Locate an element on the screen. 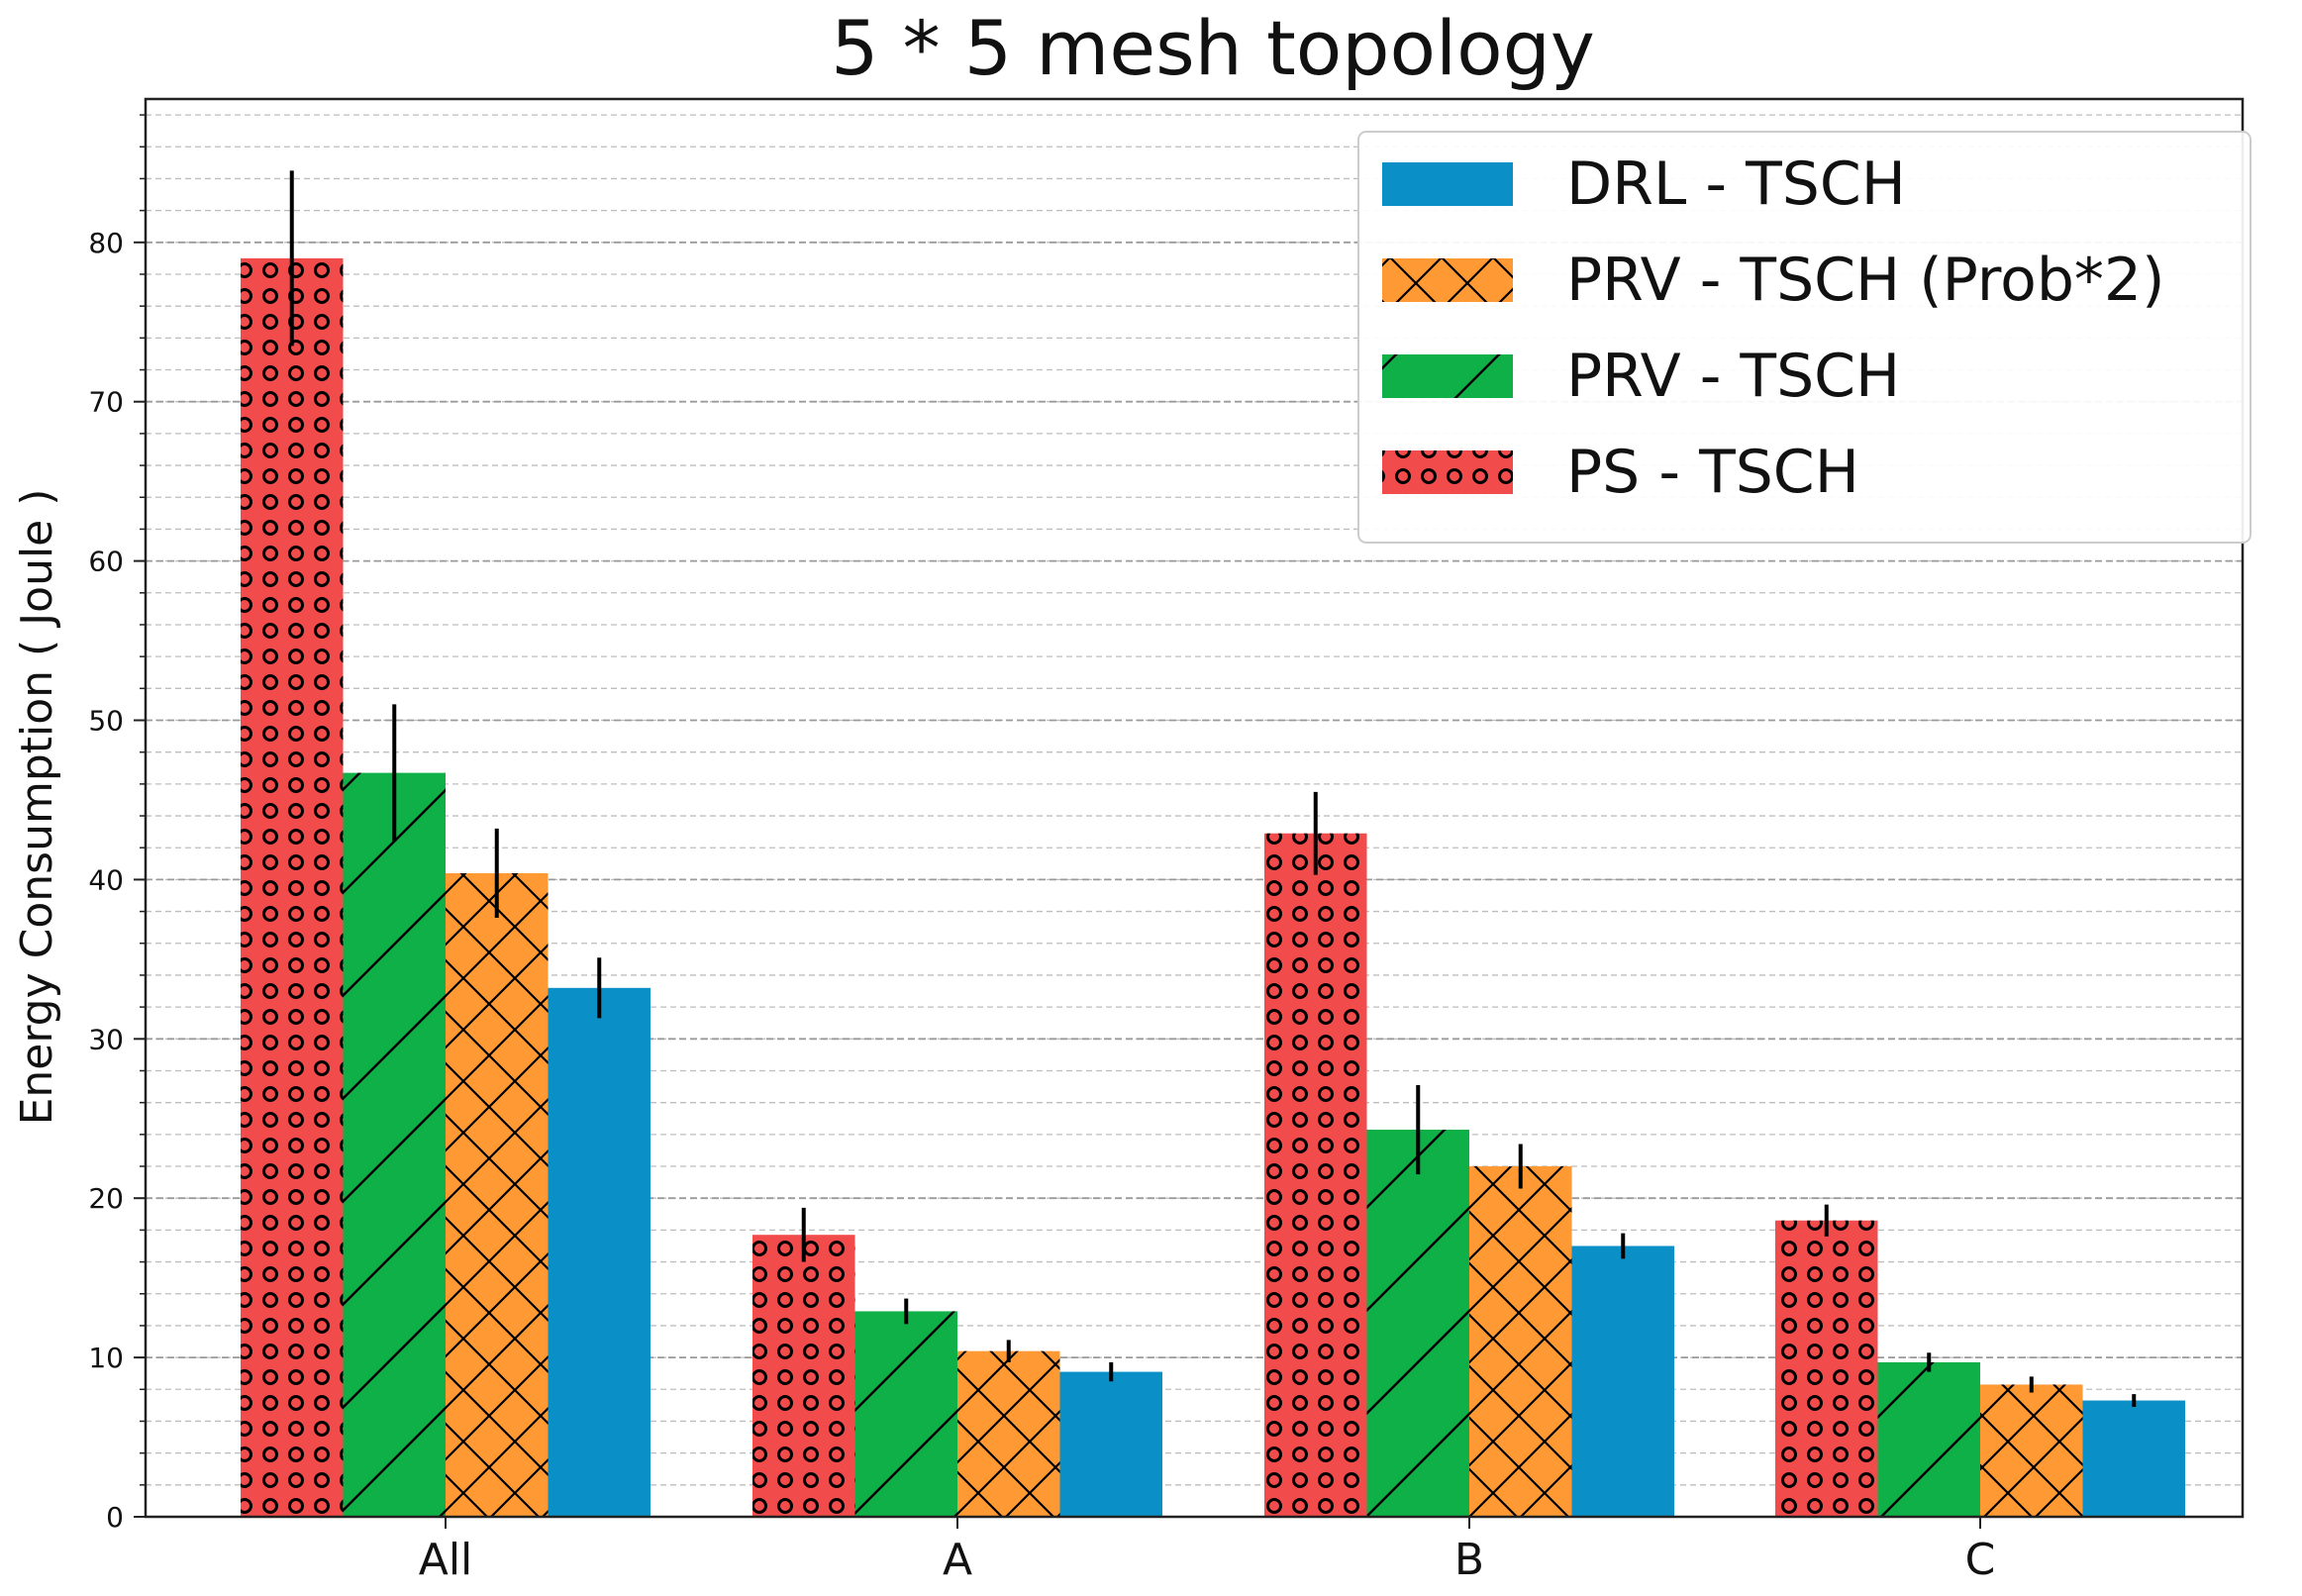  bar-hatch-prv-tsch-c is located at coordinates (1928, 1439).